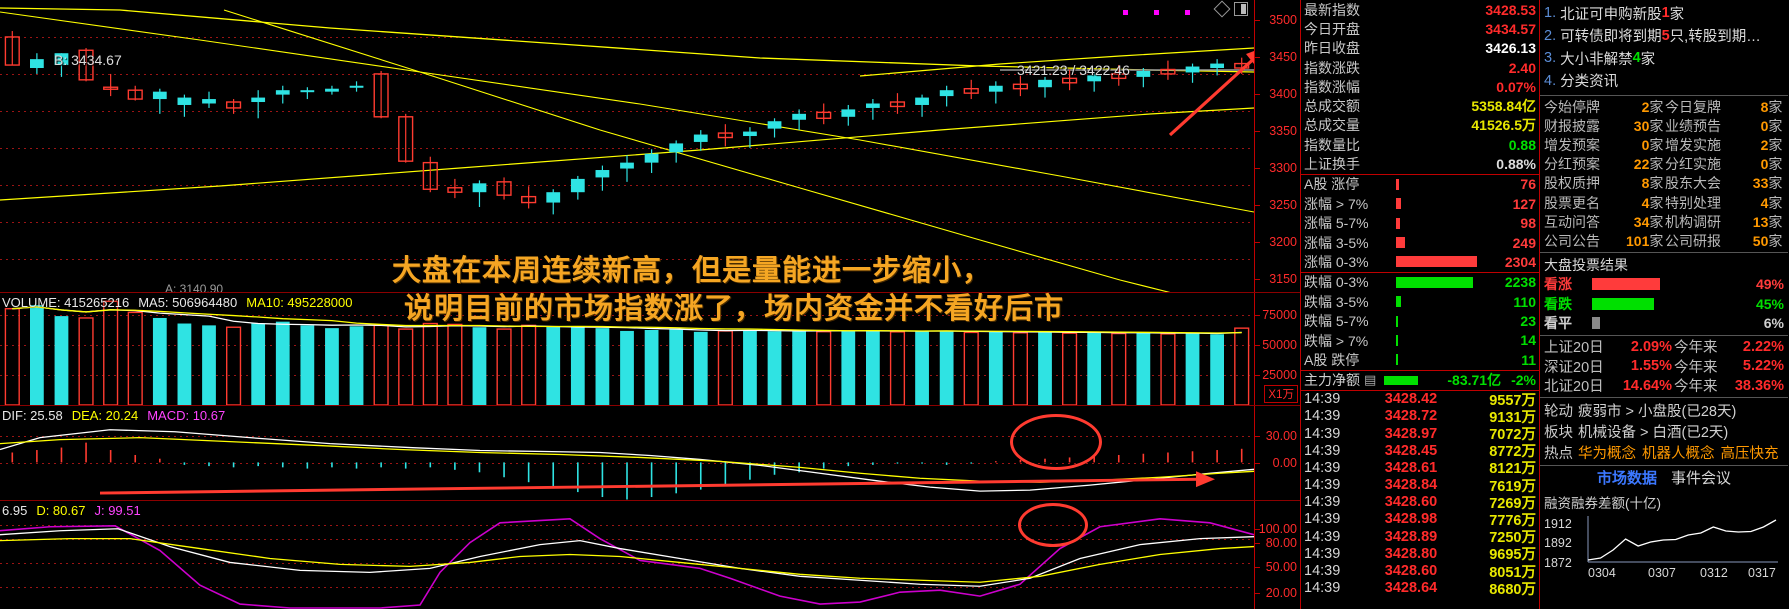 The image size is (1789, 609). What do you see at coordinates (1558, 542) in the screenshot?
I see `mini-y-tick: 1892` at bounding box center [1558, 542].